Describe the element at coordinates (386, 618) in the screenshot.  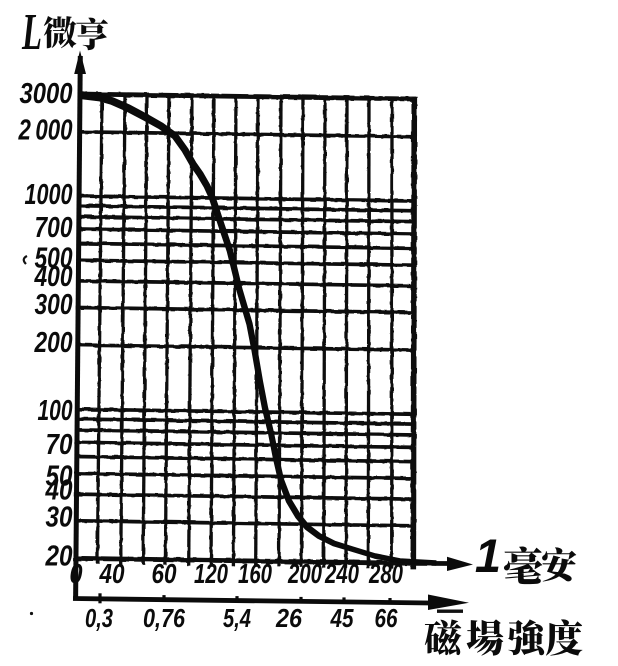
I see `svg-text: 66` at that location.